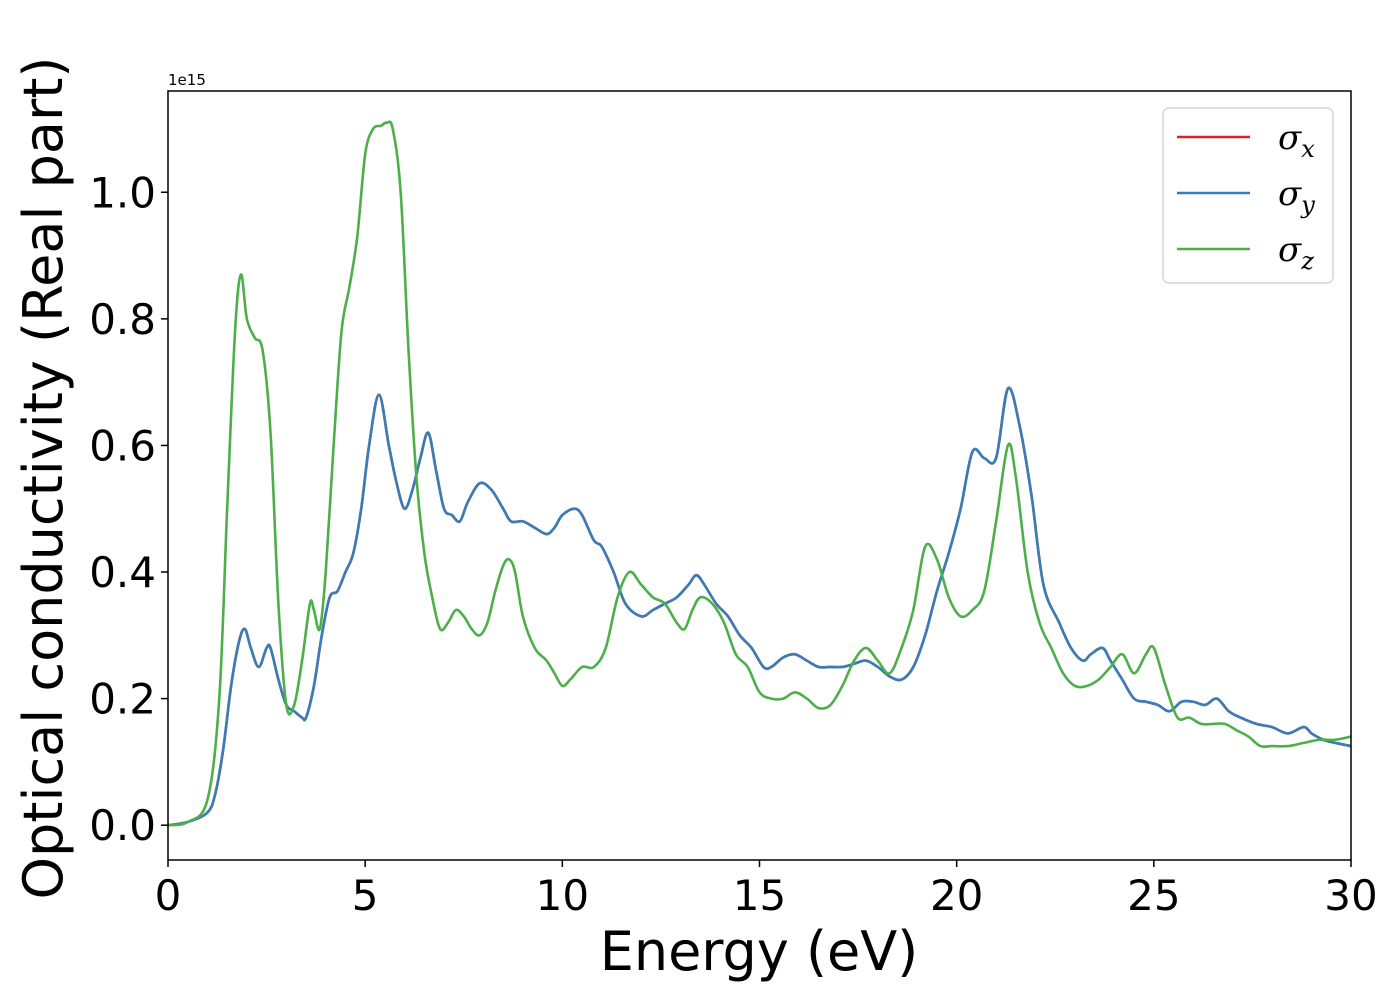 This screenshot has width=1400, height=1000. What do you see at coordinates (128, 509) in the screenshot?
I see `y-axis-ticks: 0.0 0.2 0.4 0.6 0.8 1.0` at bounding box center [128, 509].